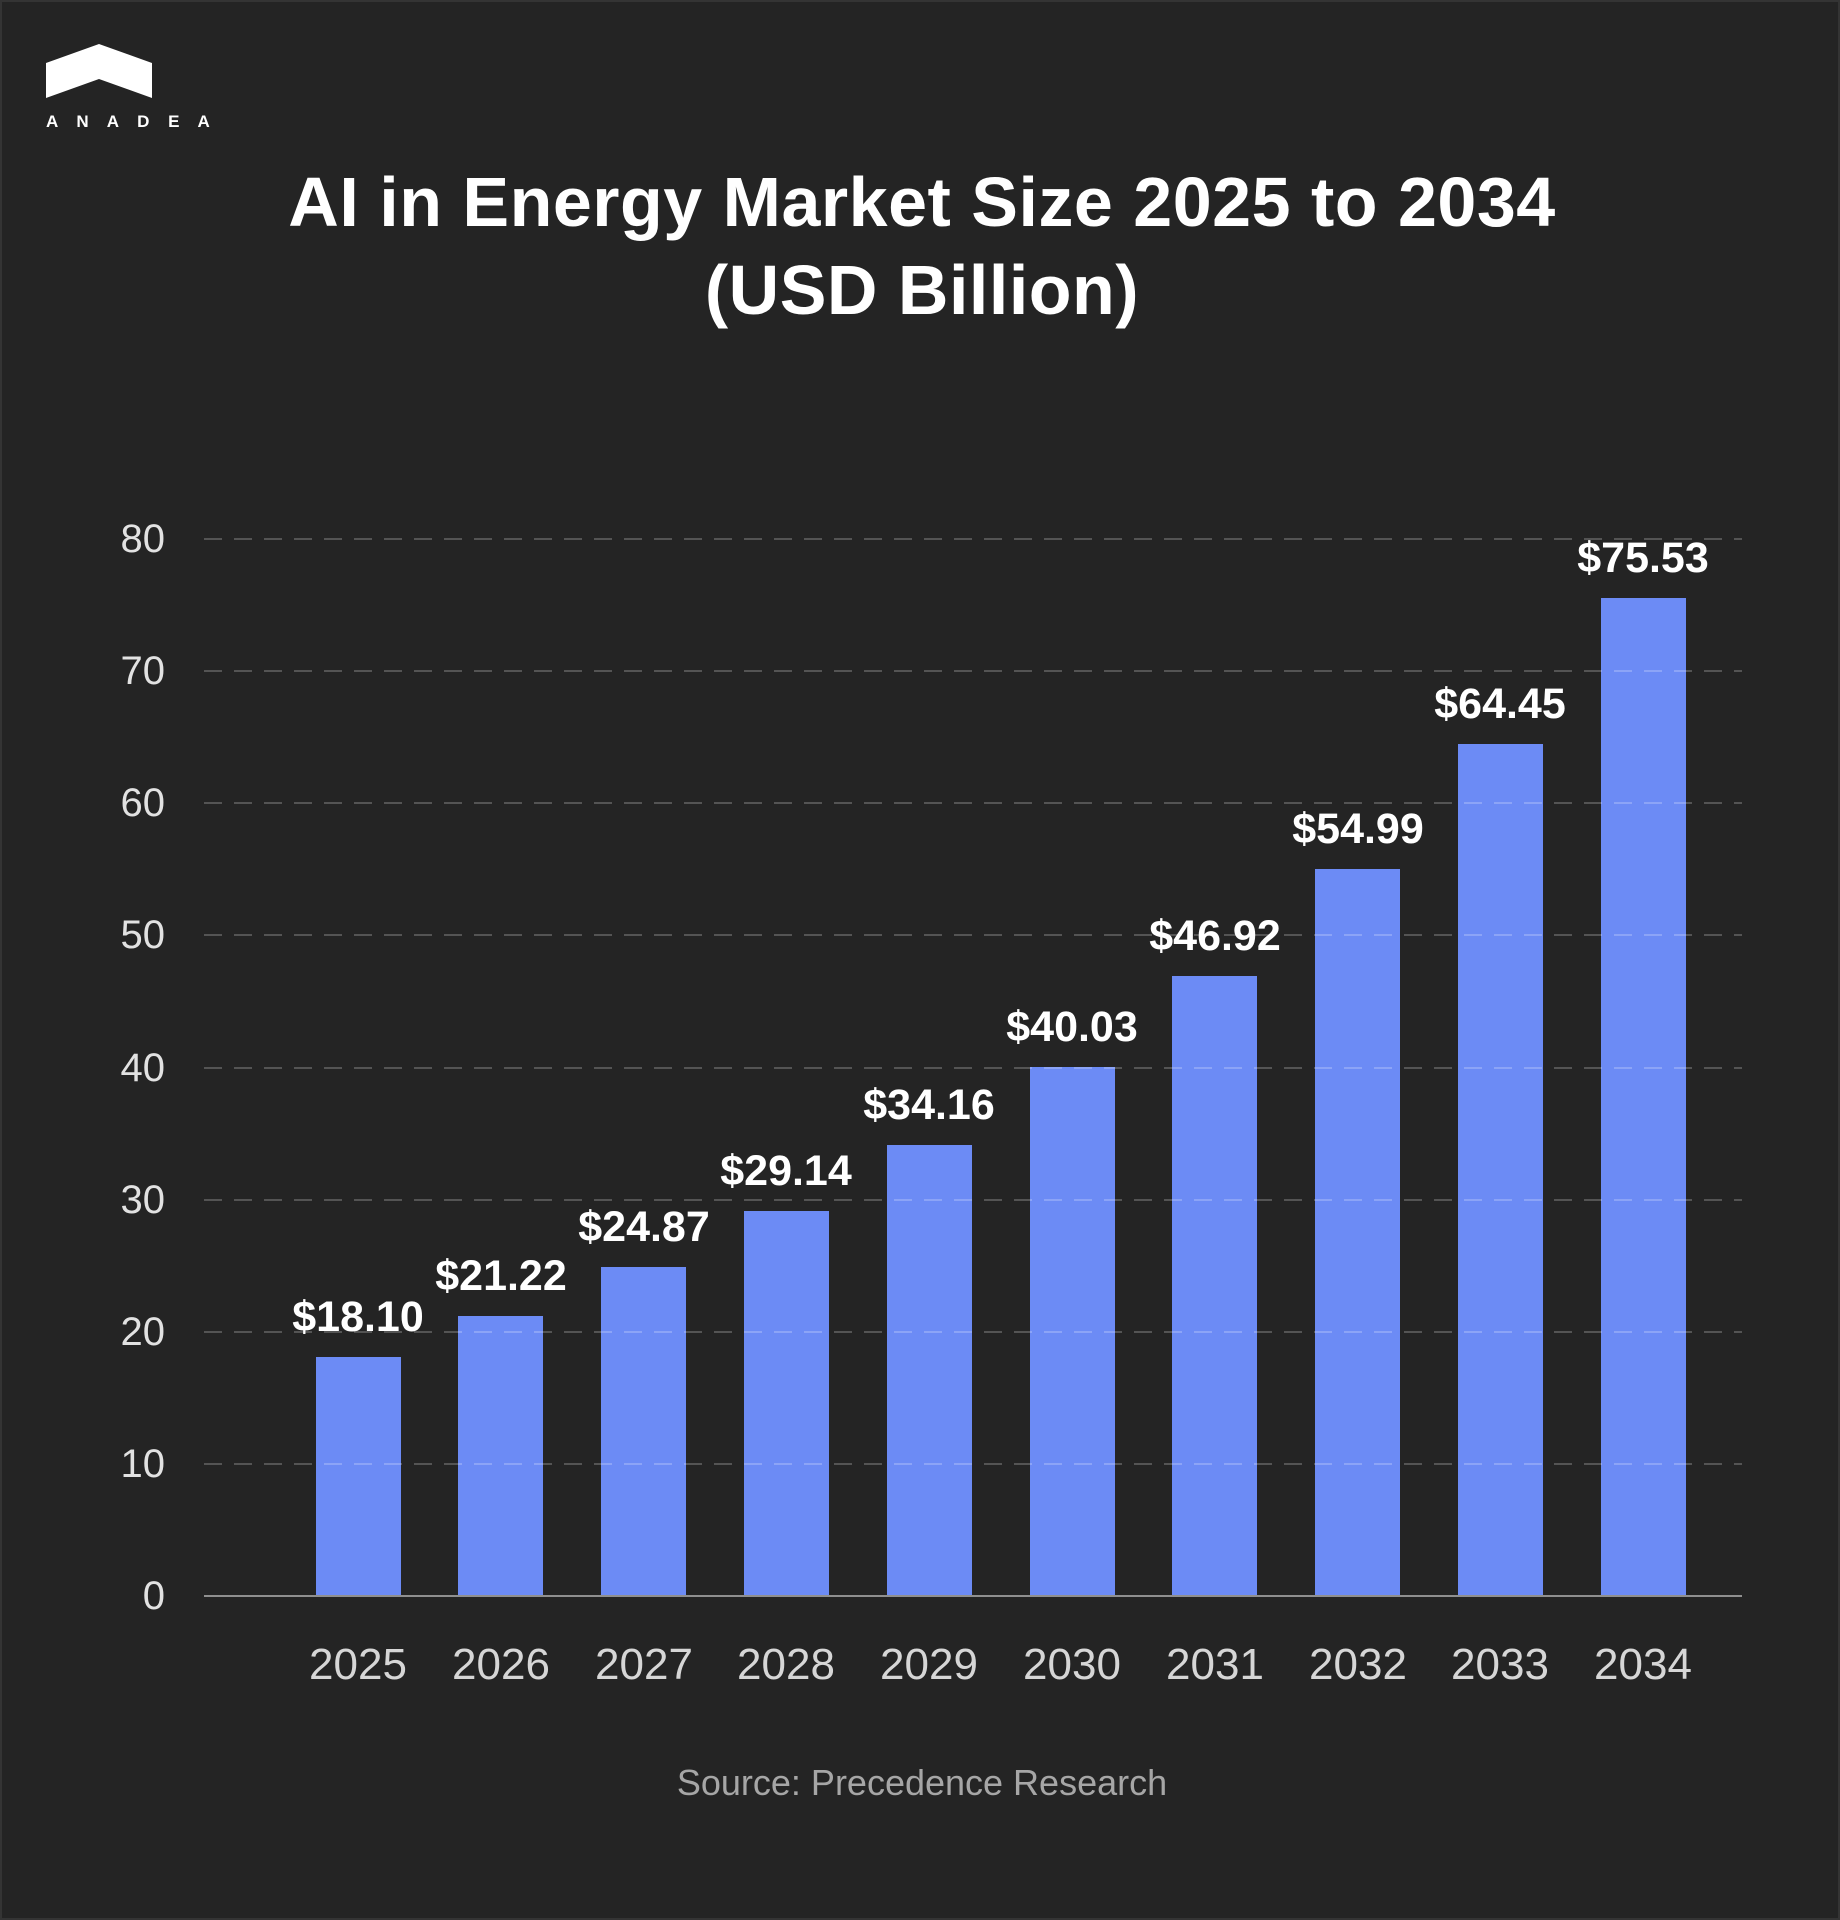 The height and width of the screenshot is (1920, 1840). Describe the element at coordinates (786, 1403) in the screenshot. I see `bar-2028` at that location.